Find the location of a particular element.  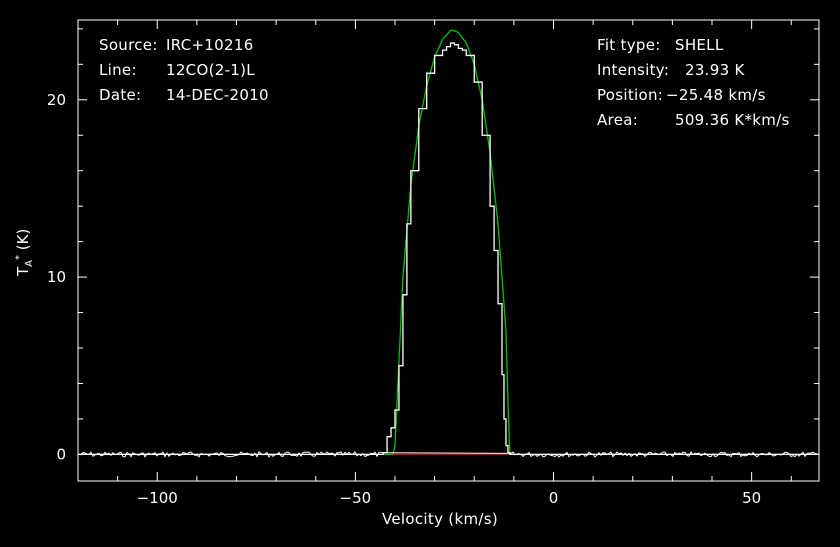

x-tick-label: 0 is located at coordinates (554, 498).